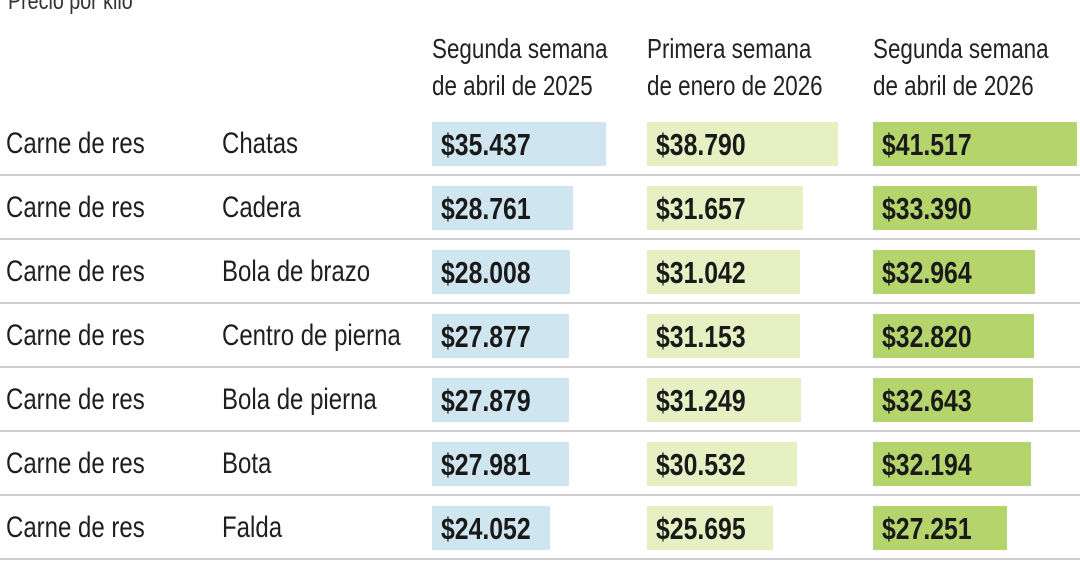 This screenshot has width=1080, height=567. I want to click on column-header: Primera semana de enero de 2026, so click(735, 67).